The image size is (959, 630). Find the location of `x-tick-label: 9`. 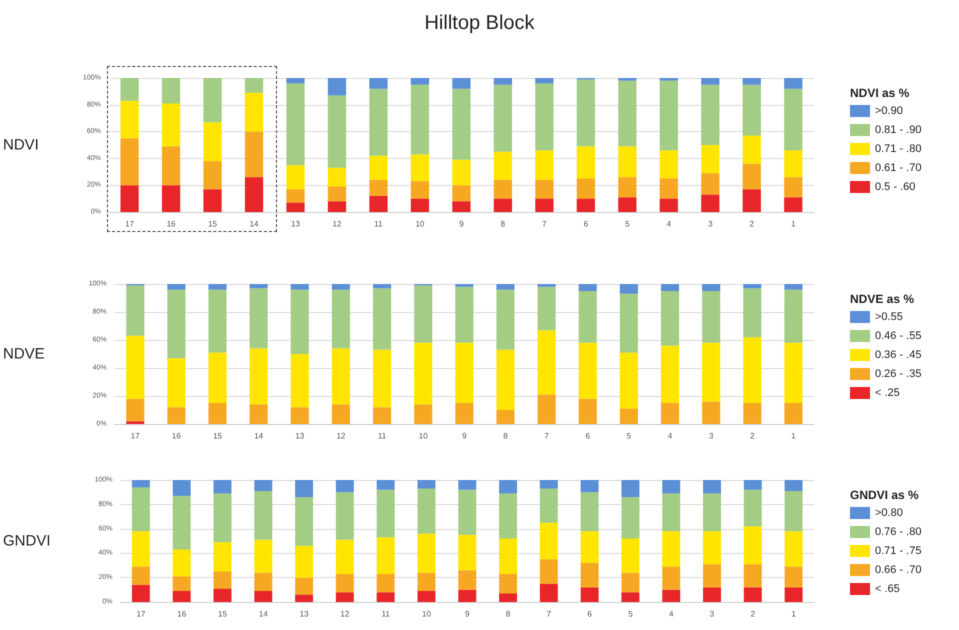

x-tick-label: 9 is located at coordinates (465, 436).